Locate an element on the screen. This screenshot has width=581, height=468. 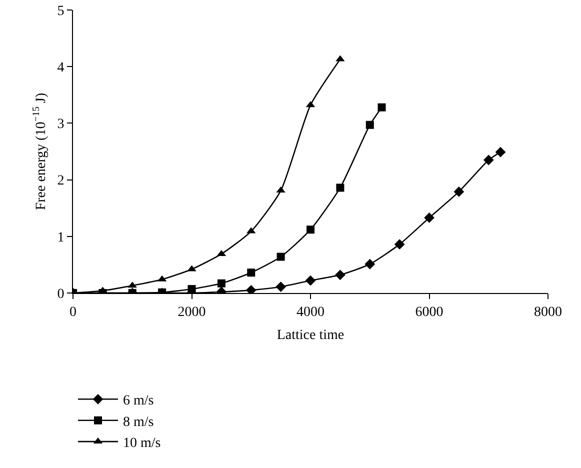
y-tick-label: 5 is located at coordinates (60, 11).